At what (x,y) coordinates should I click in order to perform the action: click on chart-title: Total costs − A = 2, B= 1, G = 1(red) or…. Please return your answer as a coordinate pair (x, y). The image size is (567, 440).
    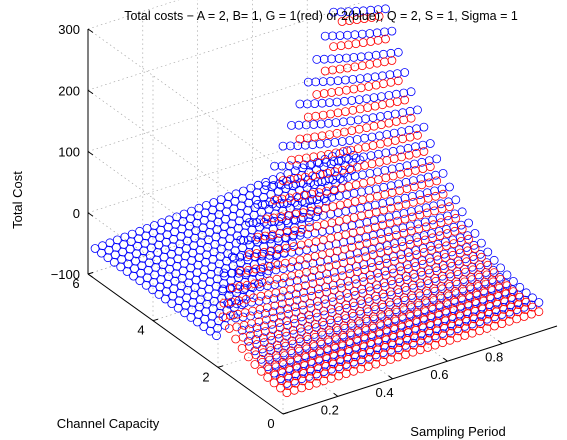
    Looking at the image, I should click on (321, 16).